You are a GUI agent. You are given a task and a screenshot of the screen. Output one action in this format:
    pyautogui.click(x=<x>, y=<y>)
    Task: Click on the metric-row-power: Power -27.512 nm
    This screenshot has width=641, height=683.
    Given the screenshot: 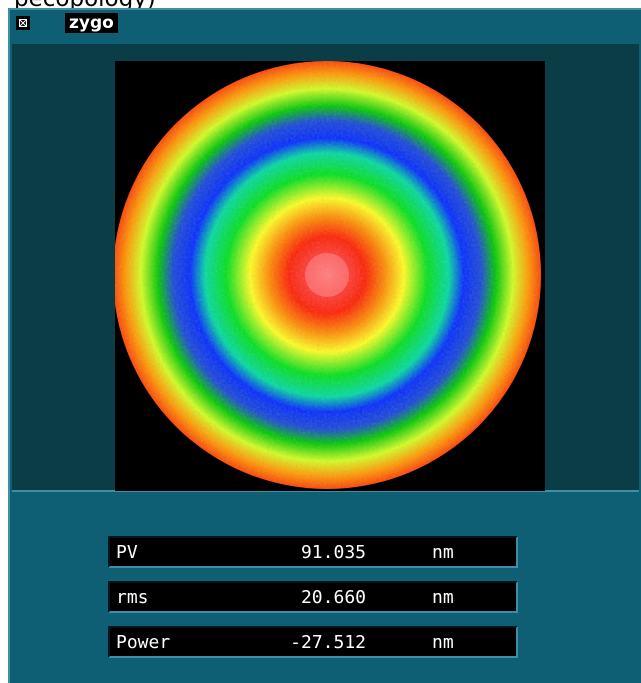 What is the action you would take?
    pyautogui.click(x=313, y=642)
    